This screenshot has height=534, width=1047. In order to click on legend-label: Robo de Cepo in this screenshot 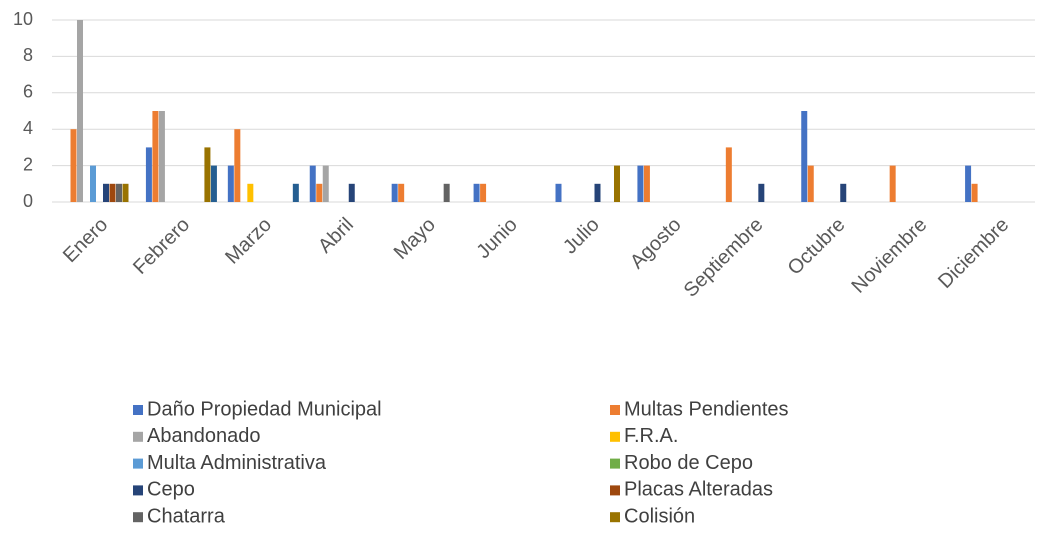, I will do `click(688, 463)`.